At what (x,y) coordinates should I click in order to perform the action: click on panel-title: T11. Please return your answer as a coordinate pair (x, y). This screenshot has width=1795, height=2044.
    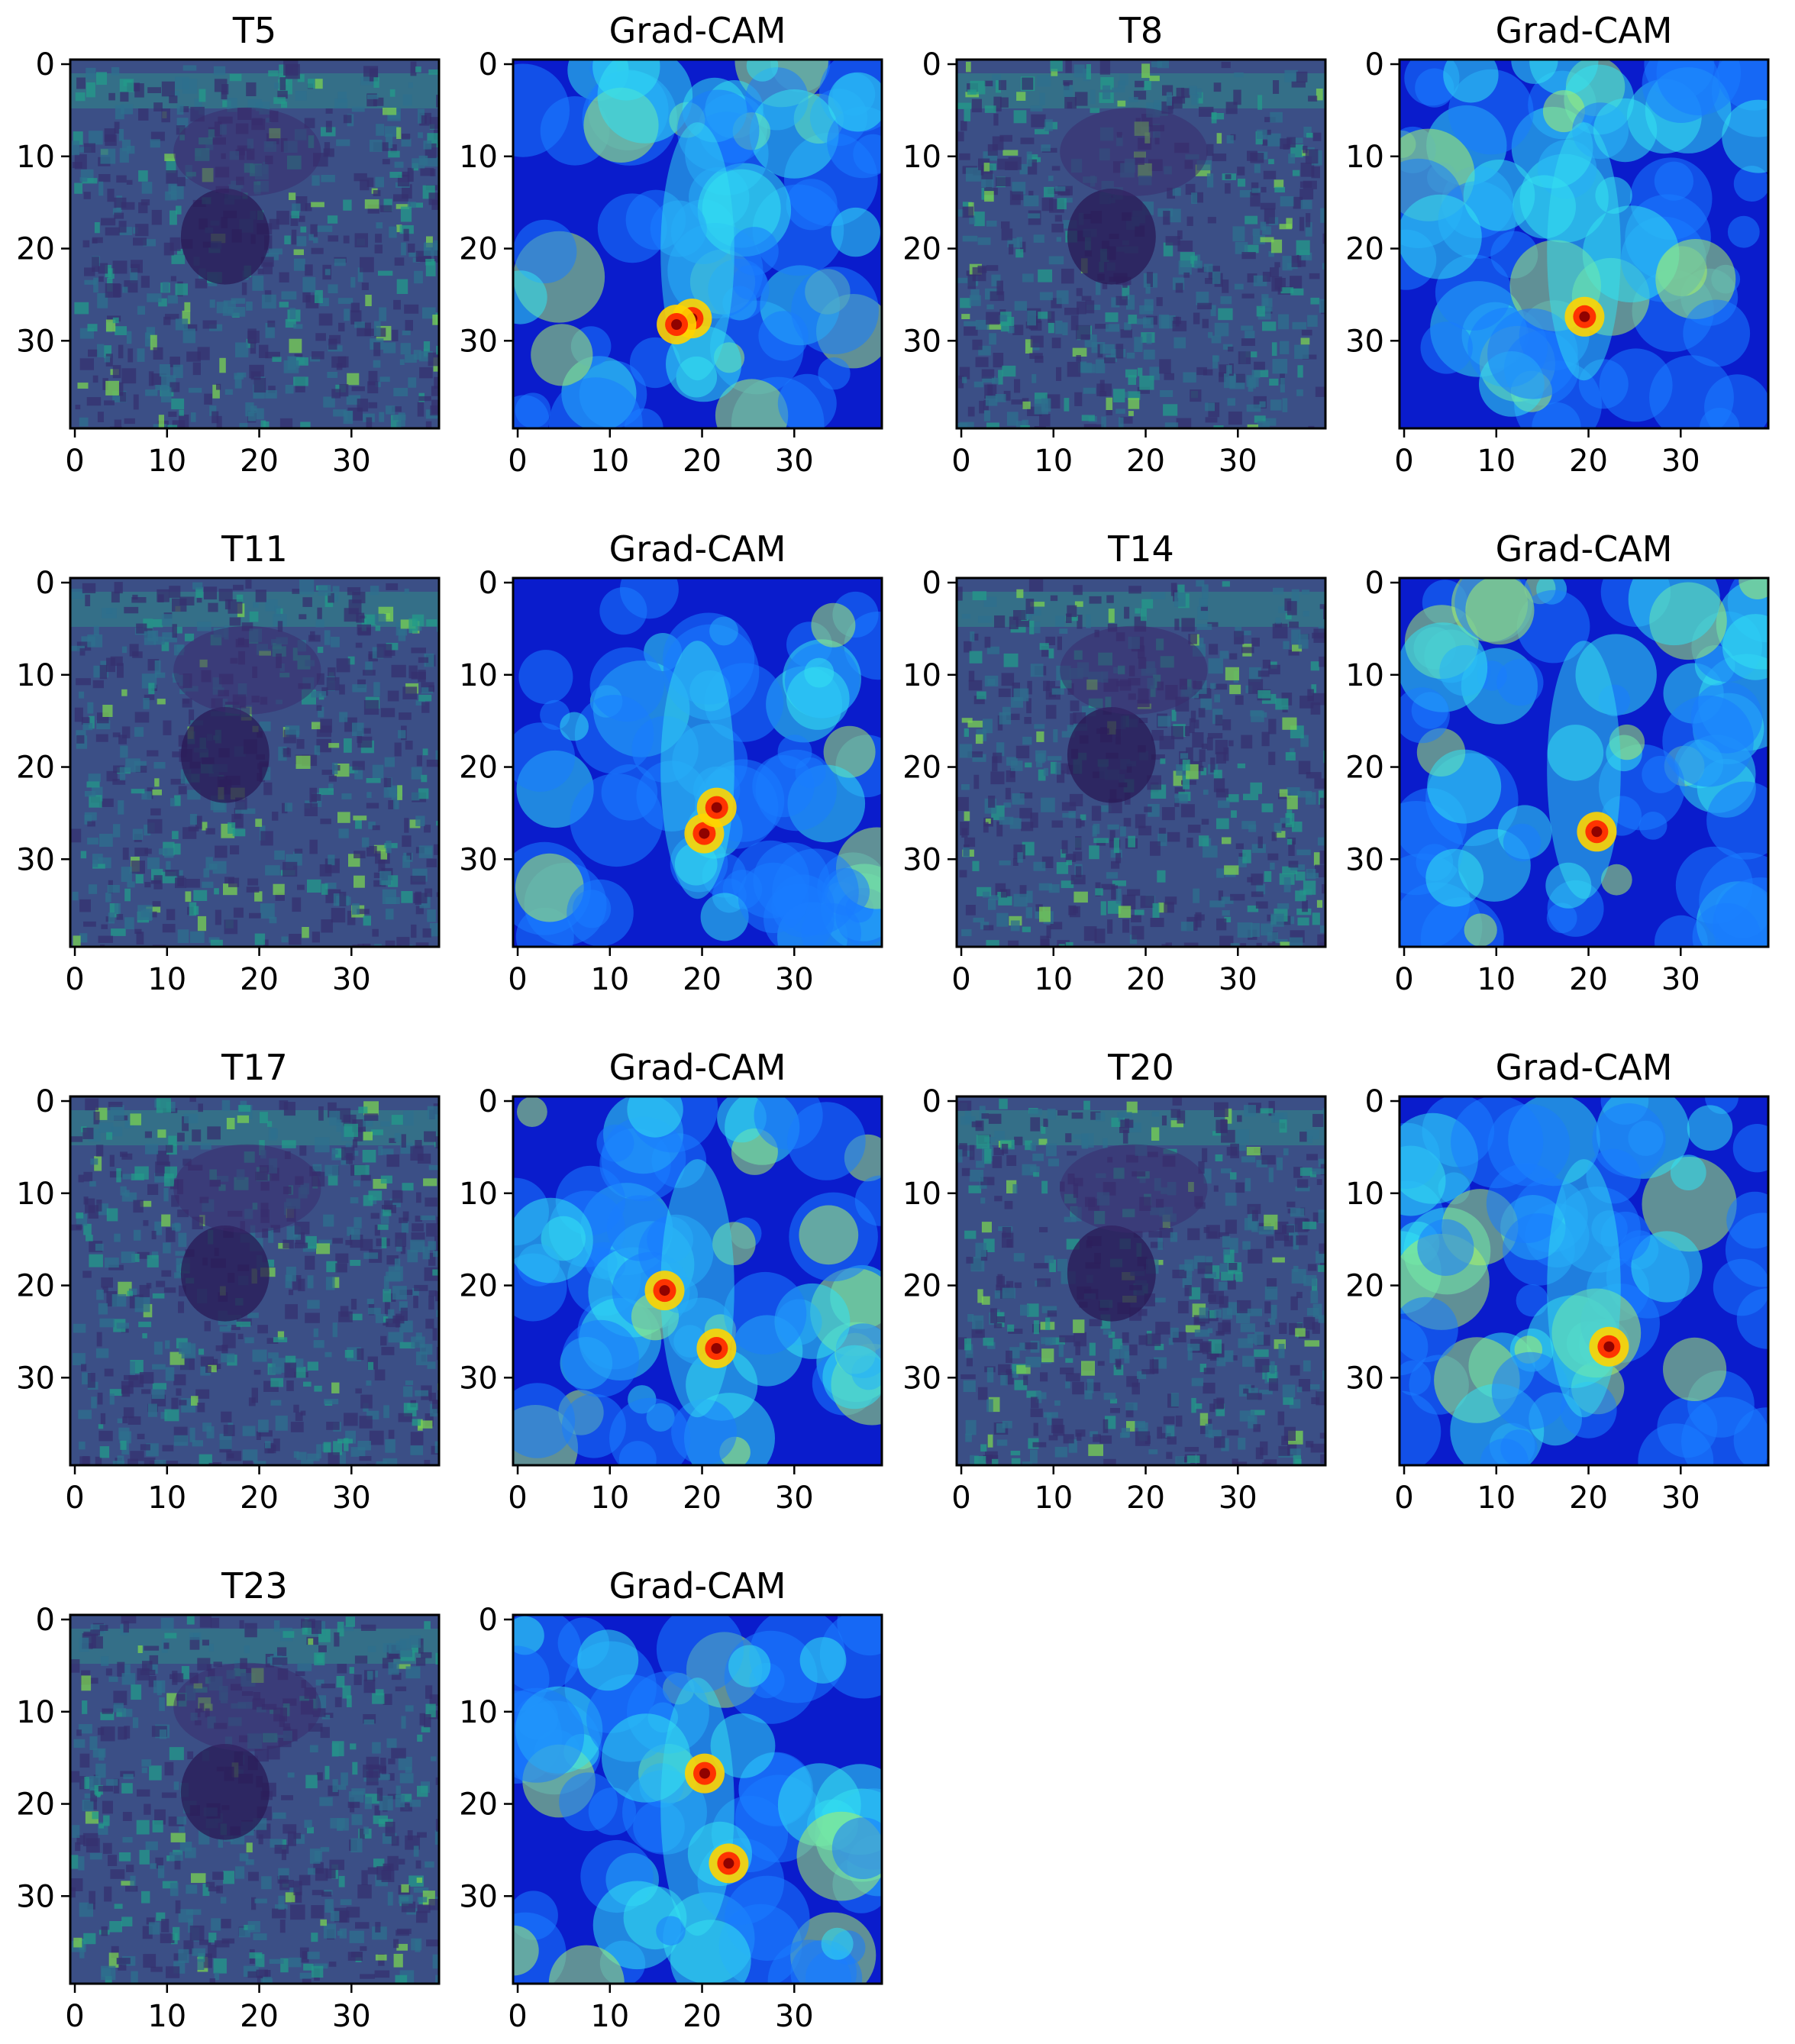
    Looking at the image, I should click on (254, 549).